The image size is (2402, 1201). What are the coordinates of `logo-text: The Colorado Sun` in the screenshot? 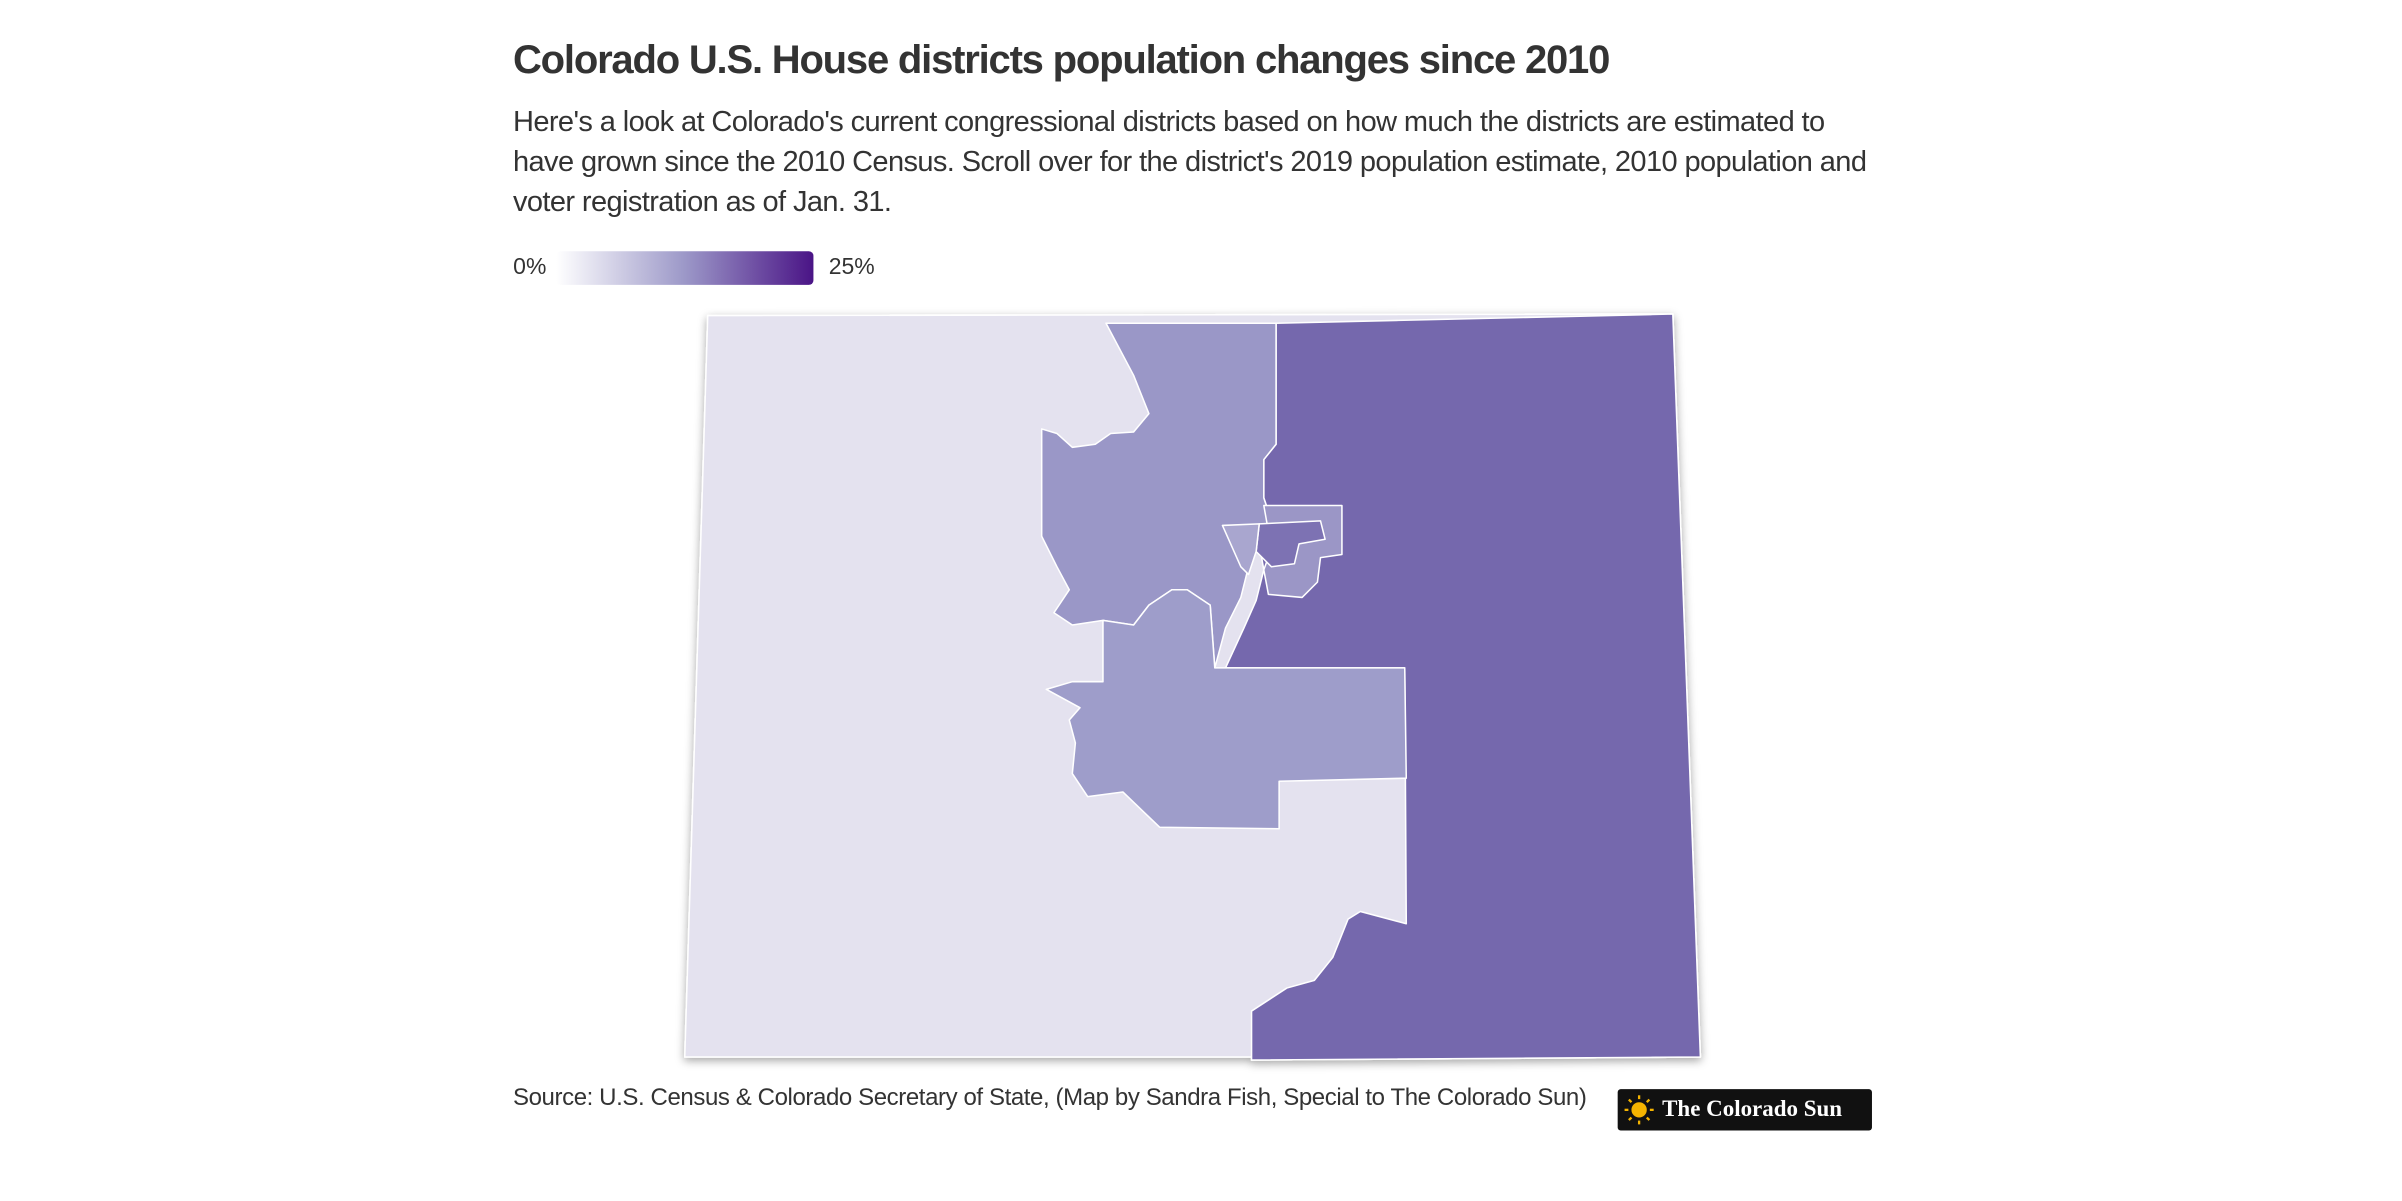 It's located at (1752, 1108).